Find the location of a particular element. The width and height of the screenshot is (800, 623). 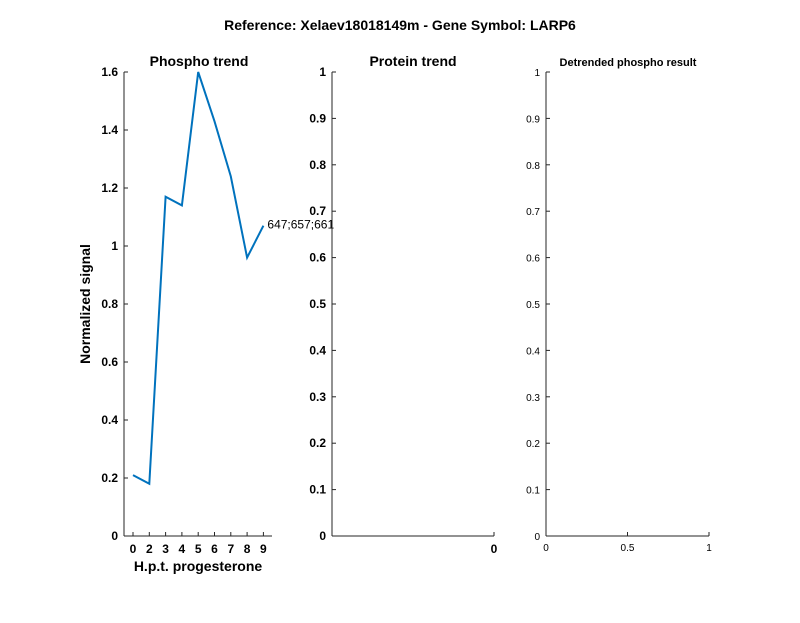

detrended-y-tick-label: 1 is located at coordinates (537, 73).